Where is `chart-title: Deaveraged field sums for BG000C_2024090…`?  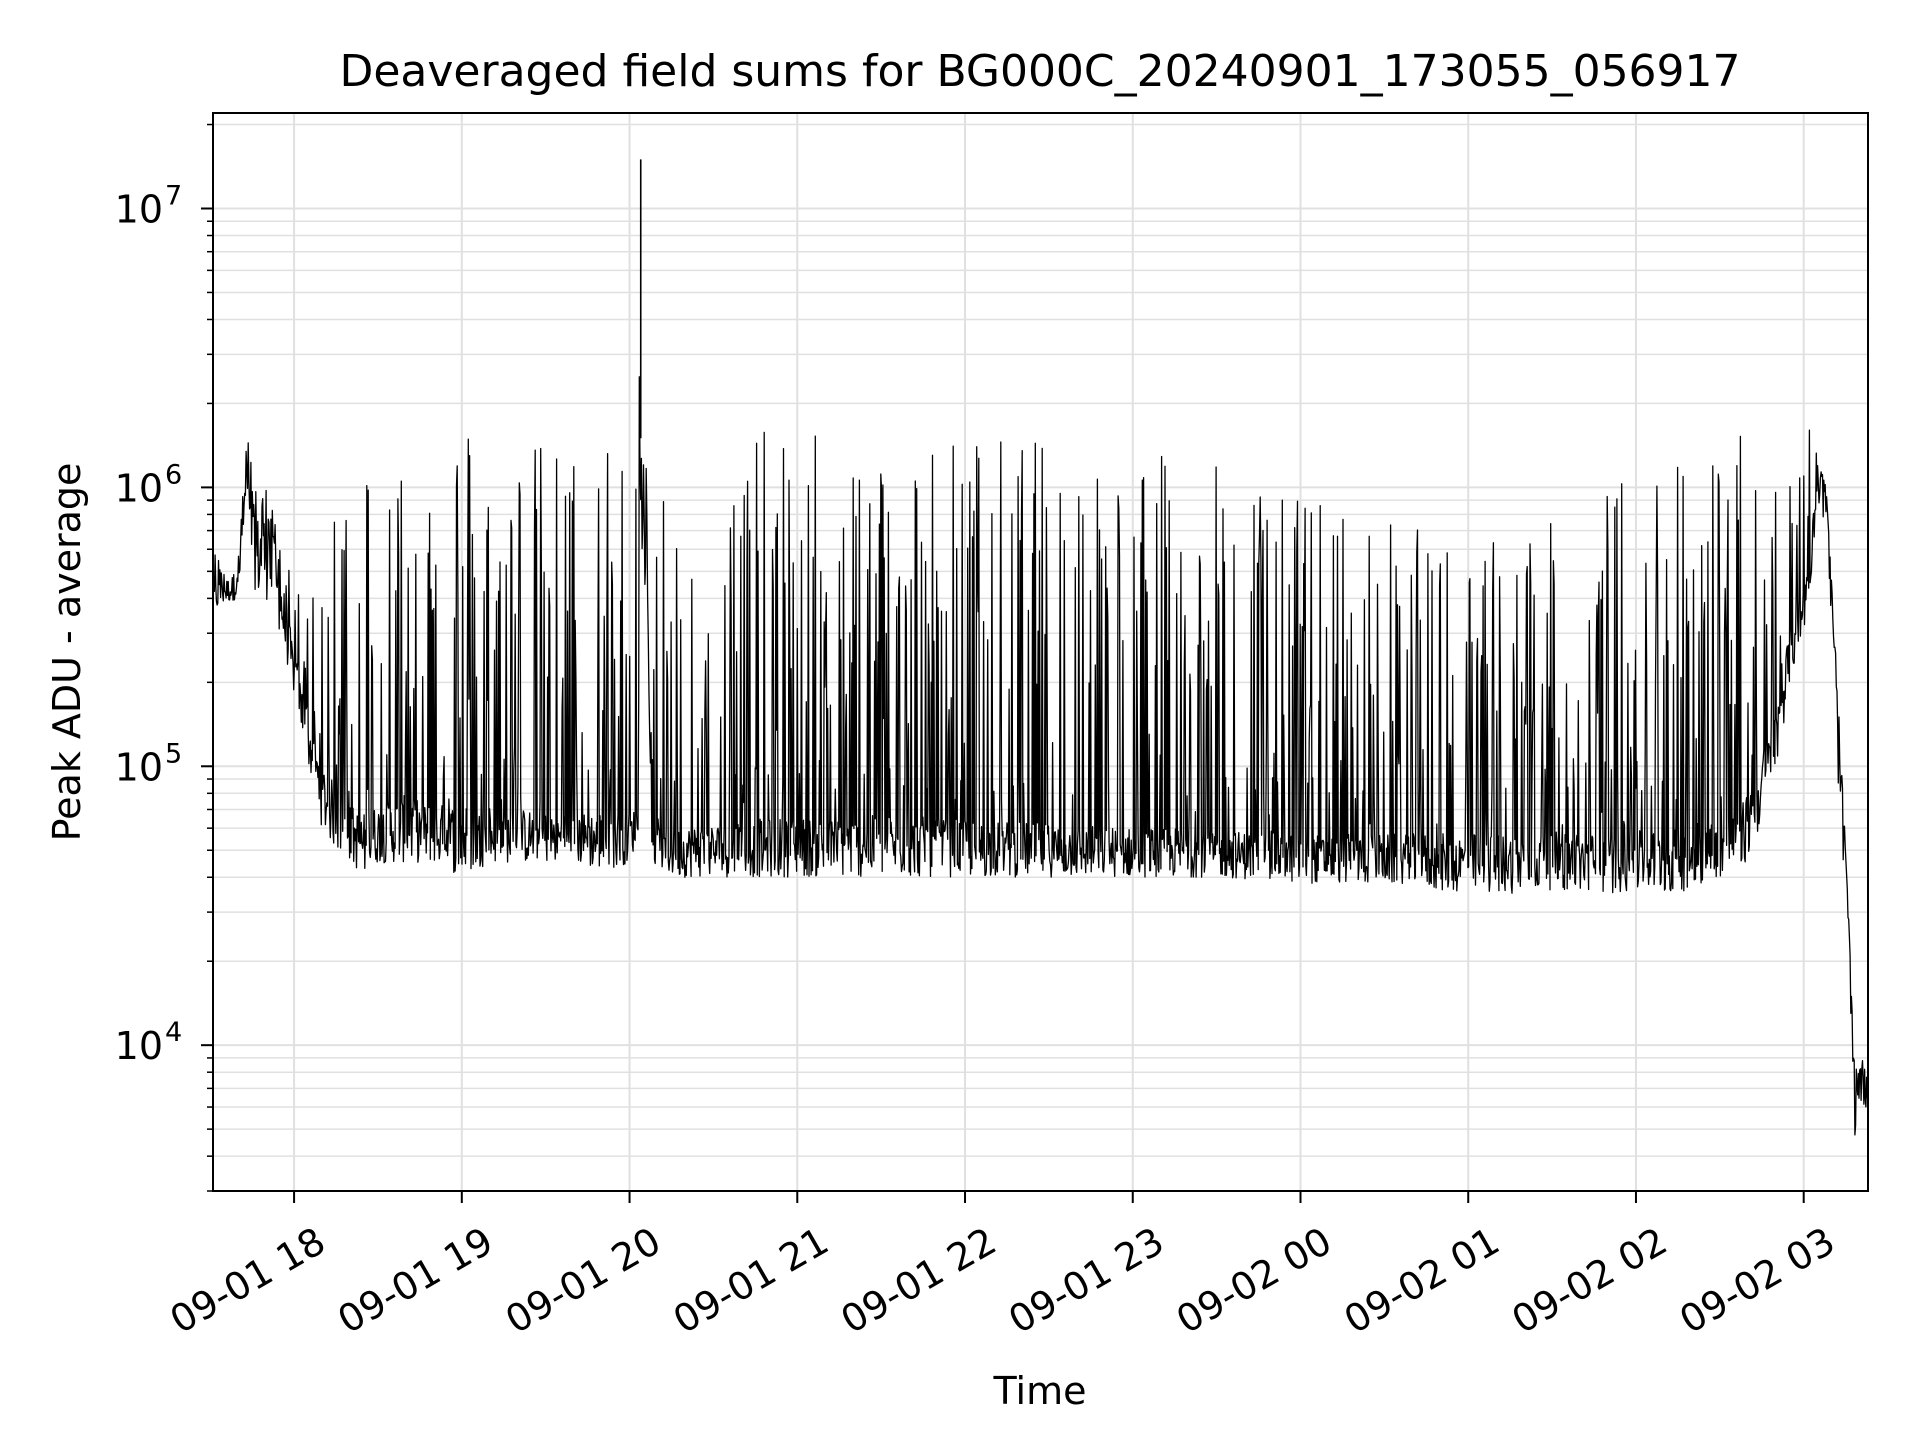 chart-title: Deaveraged field sums for BG000C_2024090… is located at coordinates (1039, 71).